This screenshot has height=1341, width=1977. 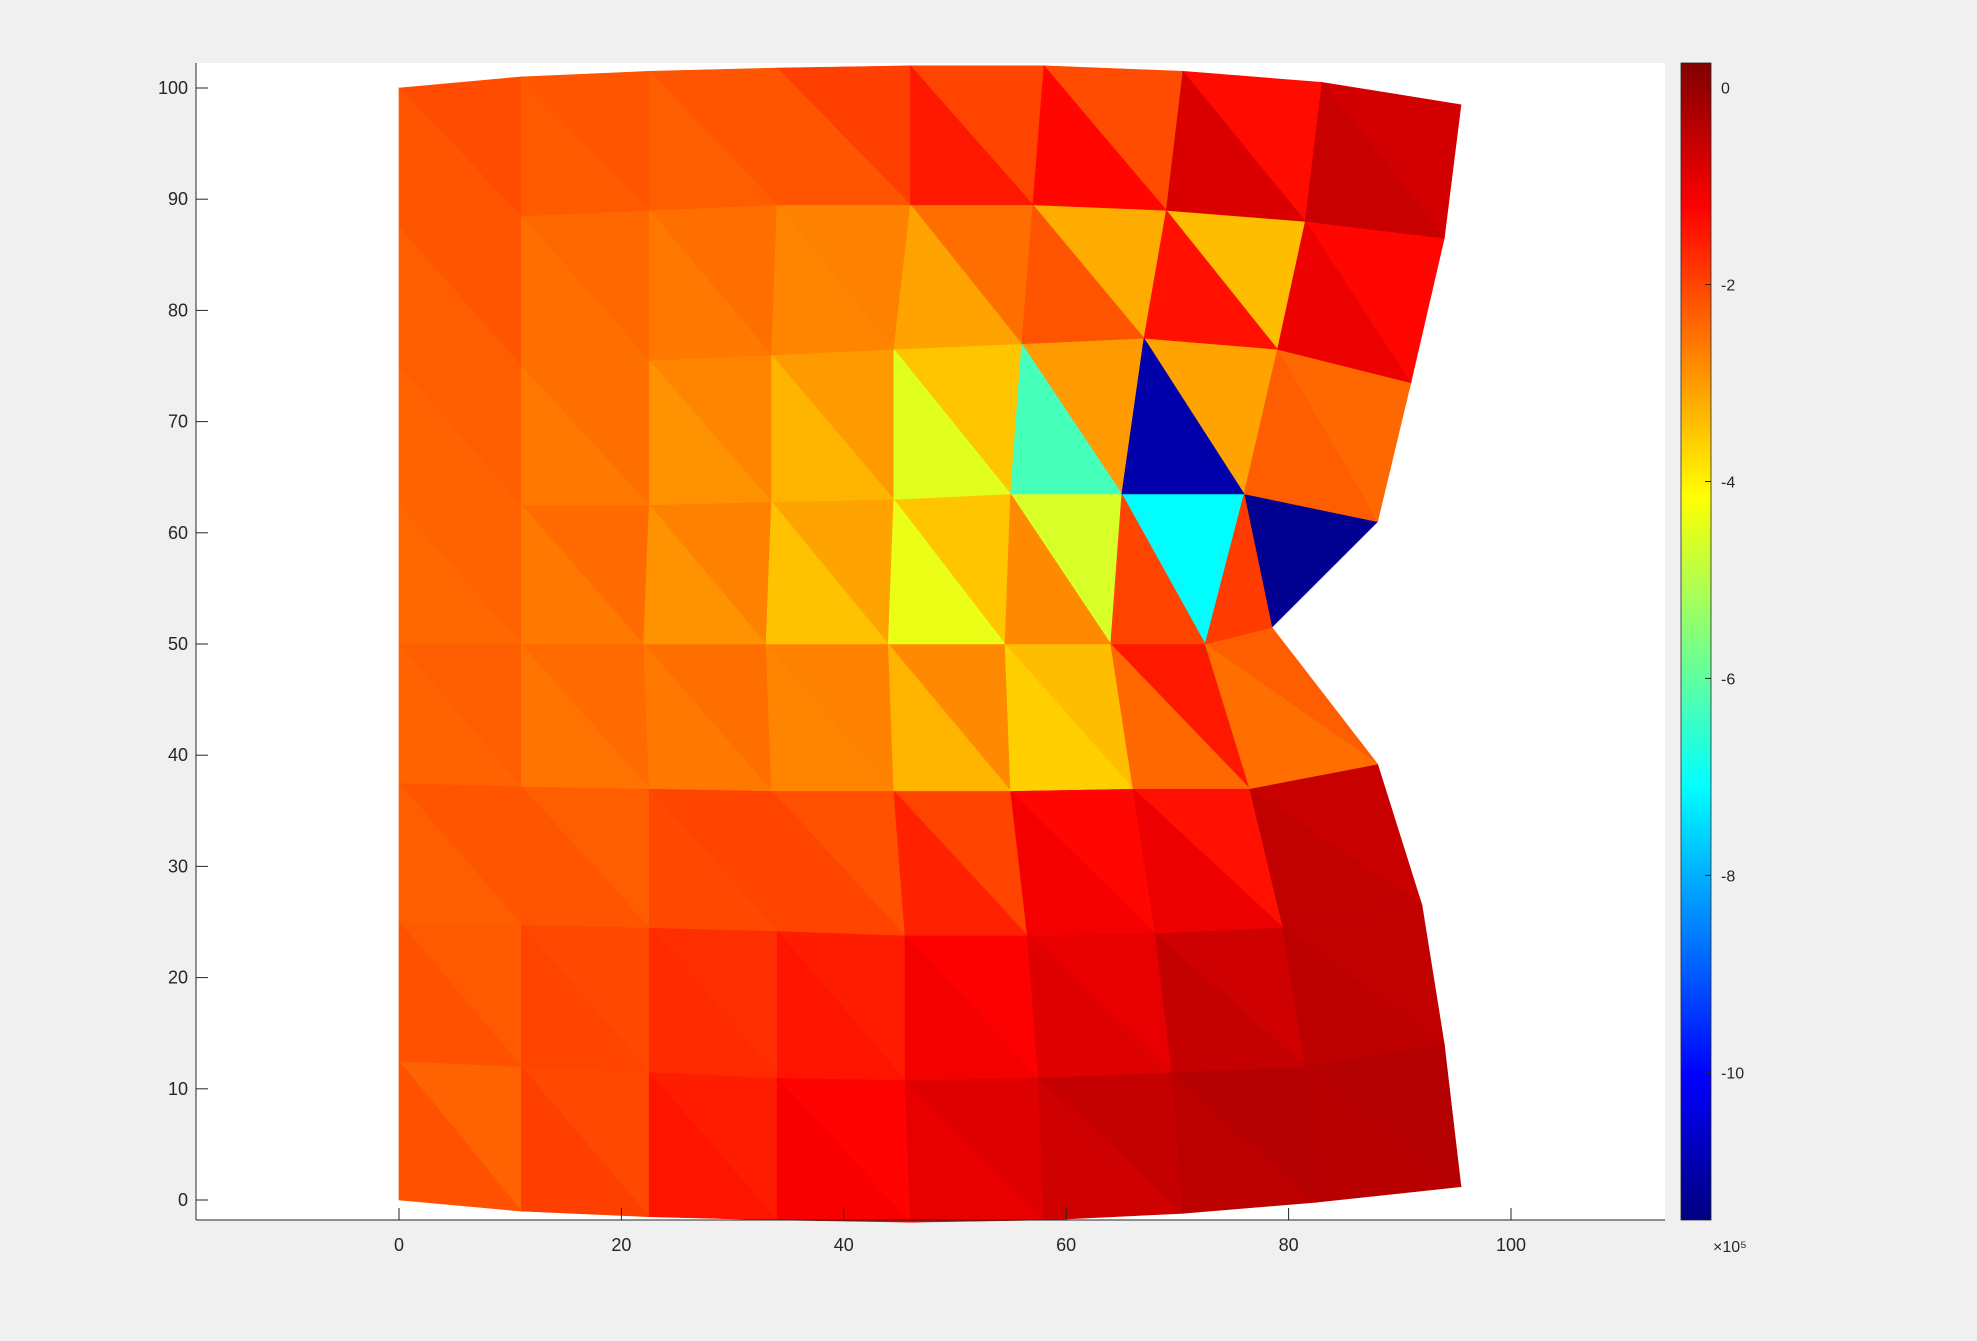 I want to click on colorbar-tick-label: -4, so click(x=1728, y=482).